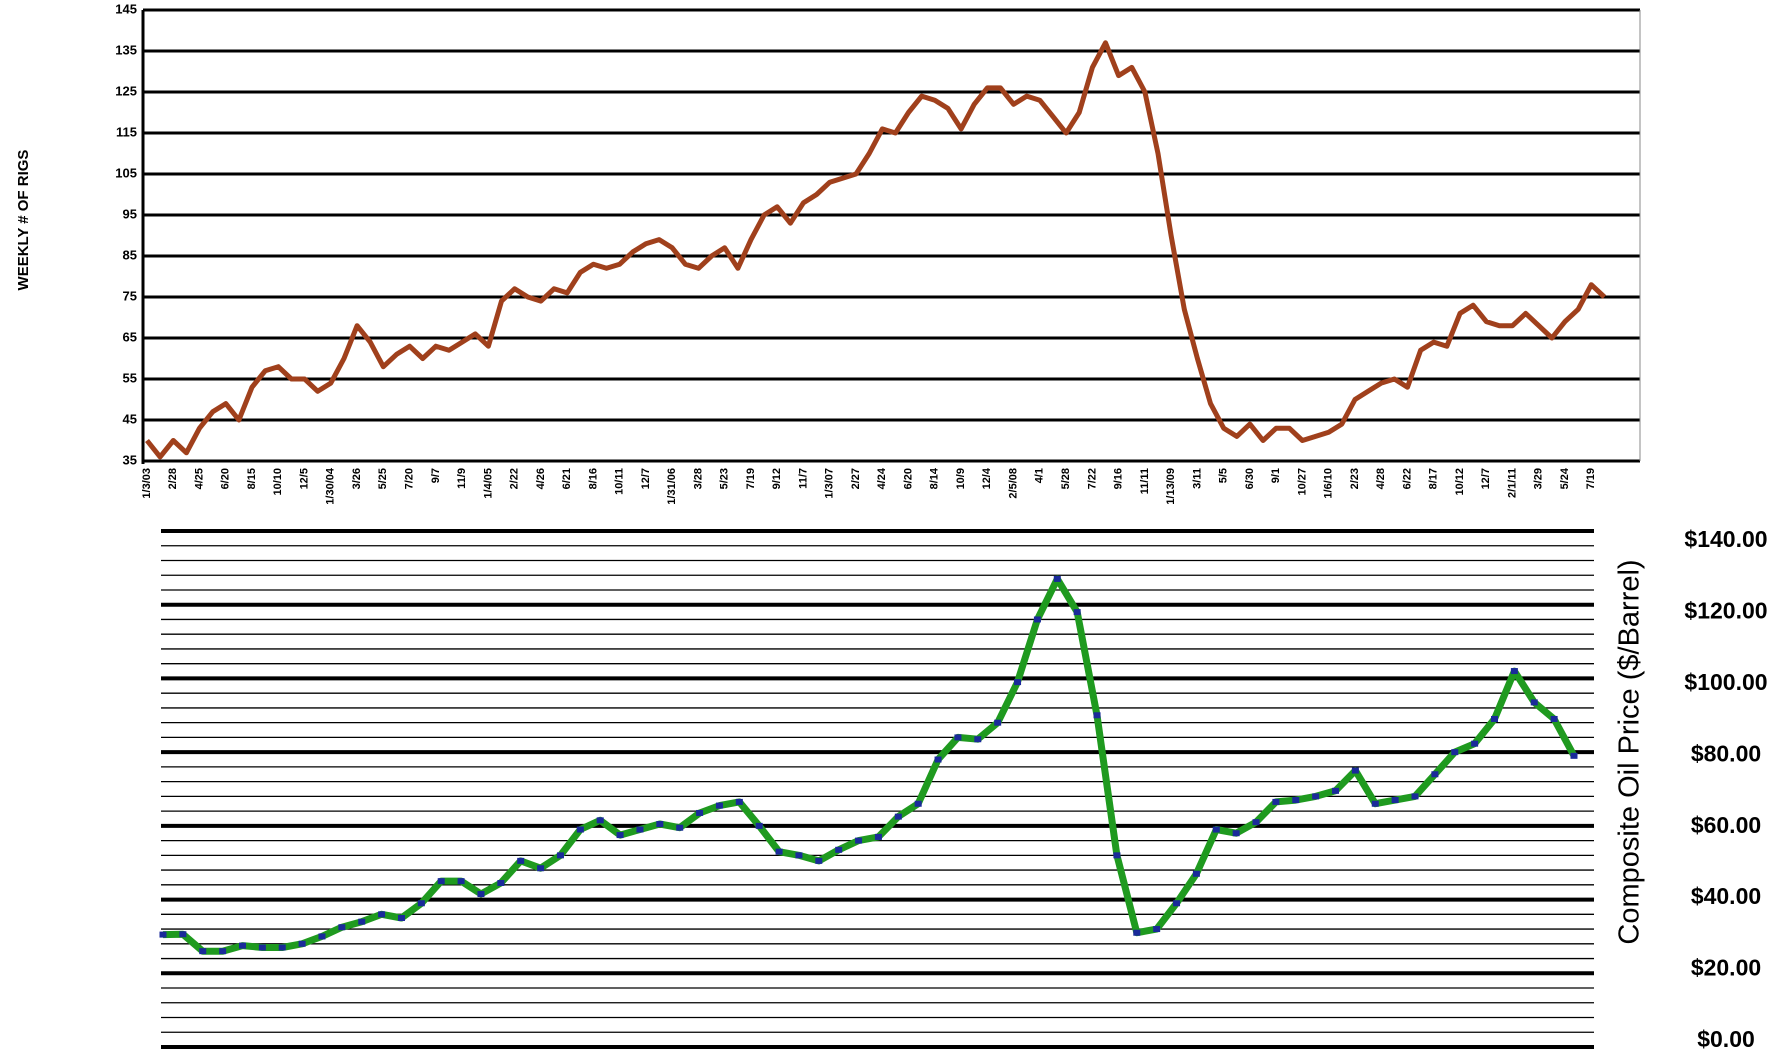 The image size is (1792, 1052). Describe the element at coordinates (462, 478) in the screenshot. I see `x-tick-label: 11/9` at that location.